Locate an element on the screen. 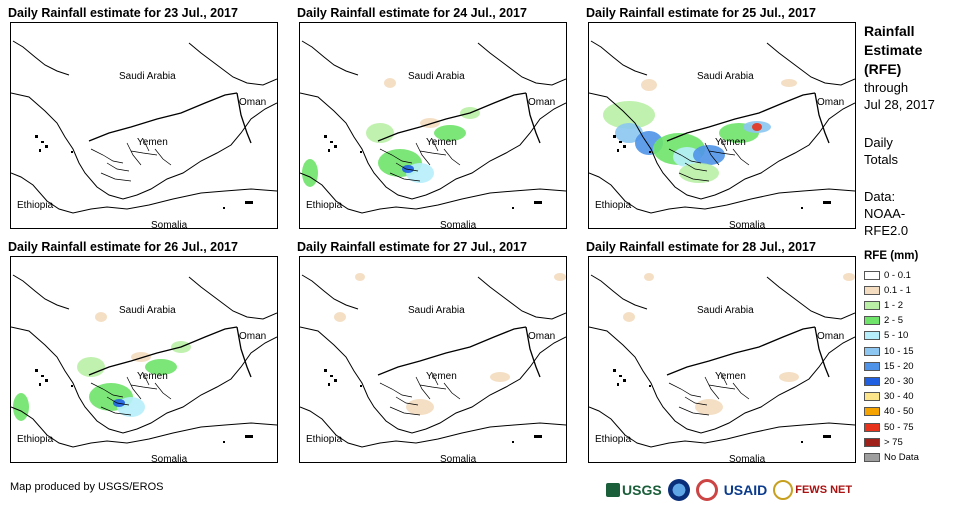 Image resolution: width=967 pixels, height=511 pixels. sidebar-title: Rainfall Estimate (RFE) is located at coordinates (909, 50).